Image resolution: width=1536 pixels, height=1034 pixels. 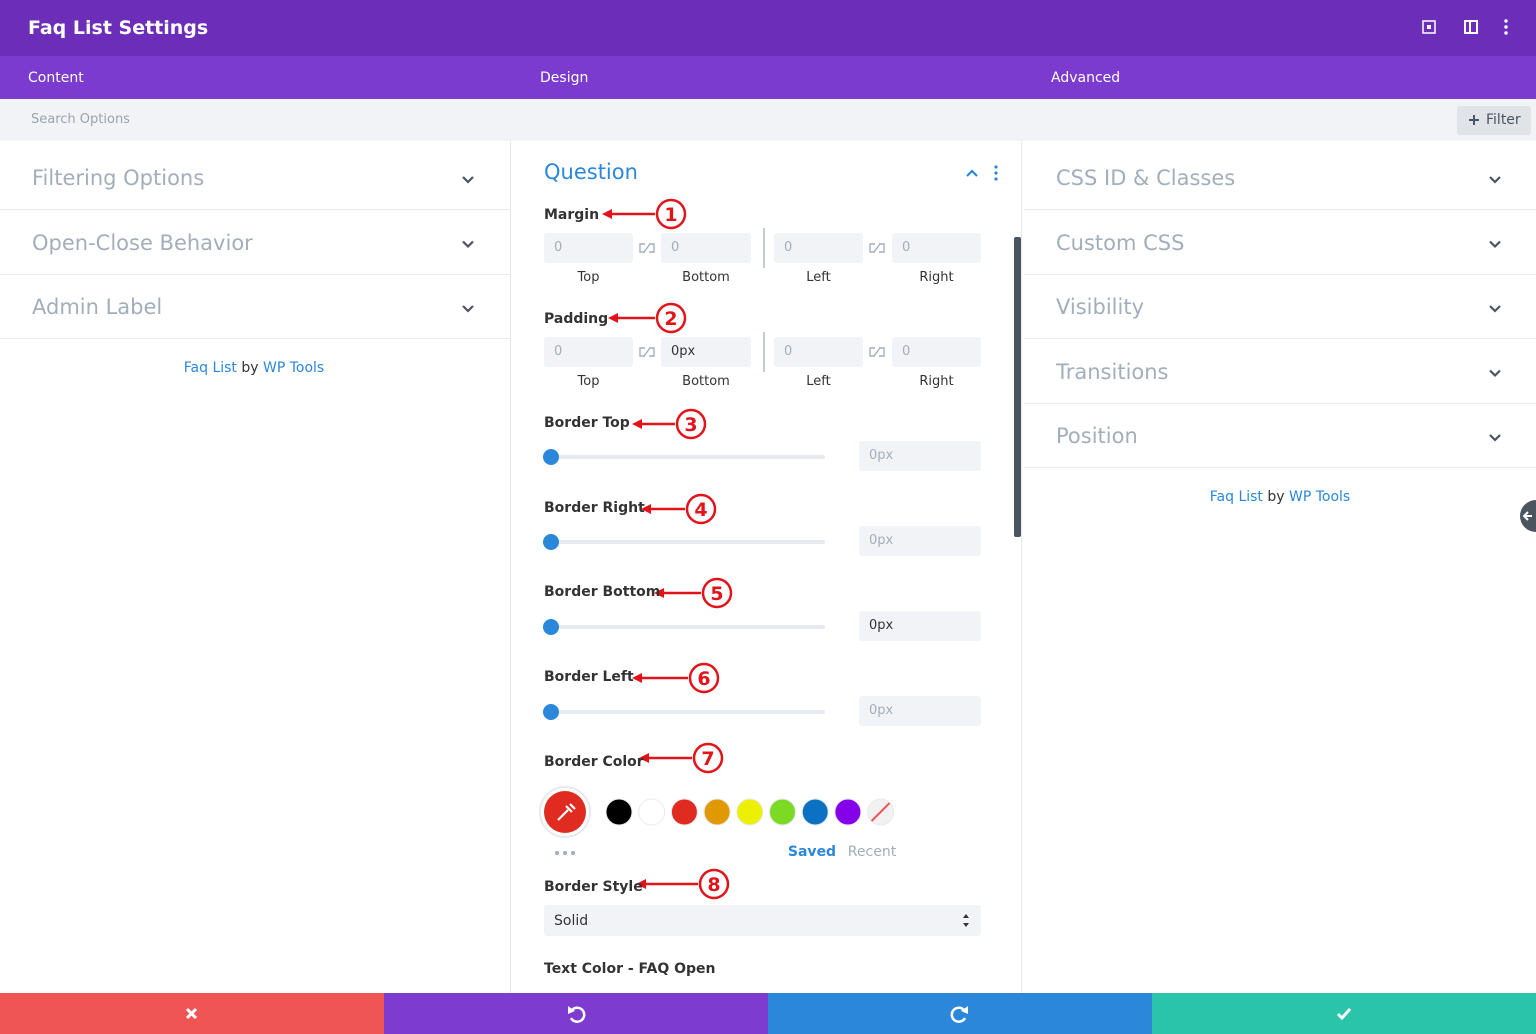 I want to click on annotation-number: 4, so click(x=700, y=510).